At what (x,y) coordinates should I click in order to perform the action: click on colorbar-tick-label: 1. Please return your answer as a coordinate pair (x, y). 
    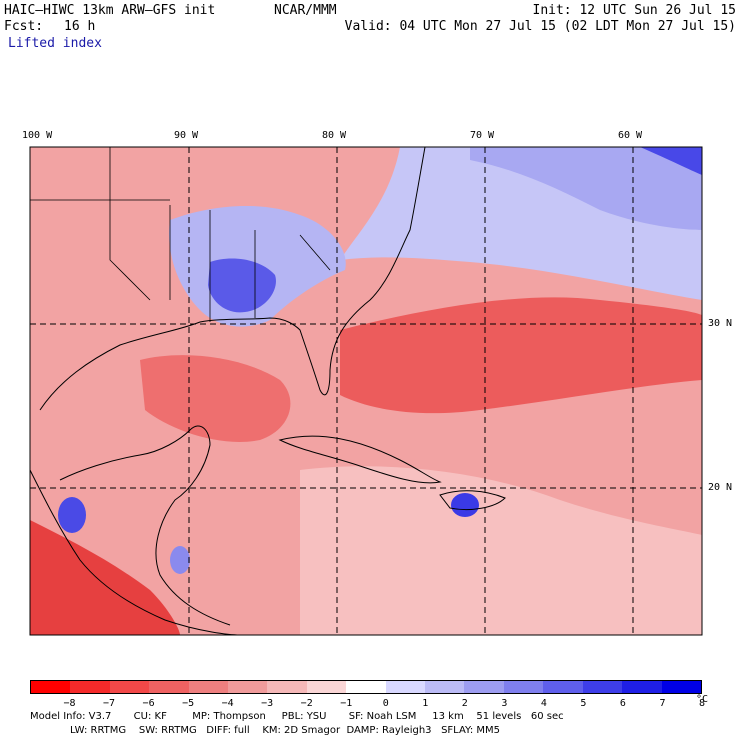
    Looking at the image, I should click on (425, 703).